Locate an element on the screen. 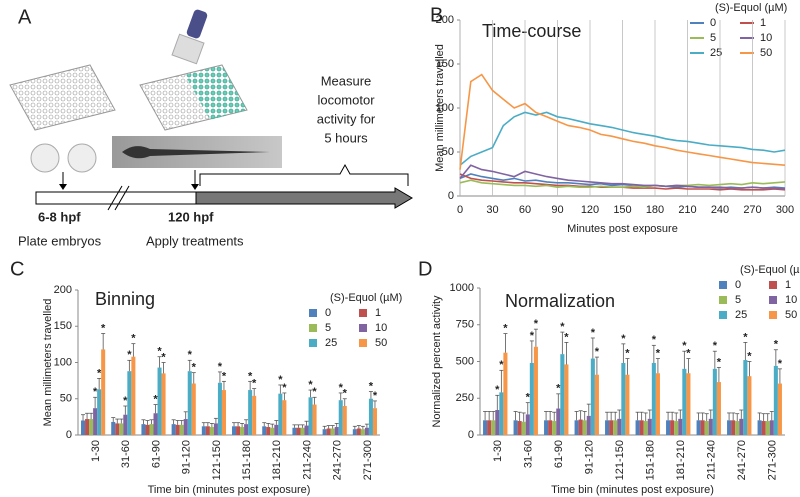  note: locomotor is located at coordinates (346, 99).